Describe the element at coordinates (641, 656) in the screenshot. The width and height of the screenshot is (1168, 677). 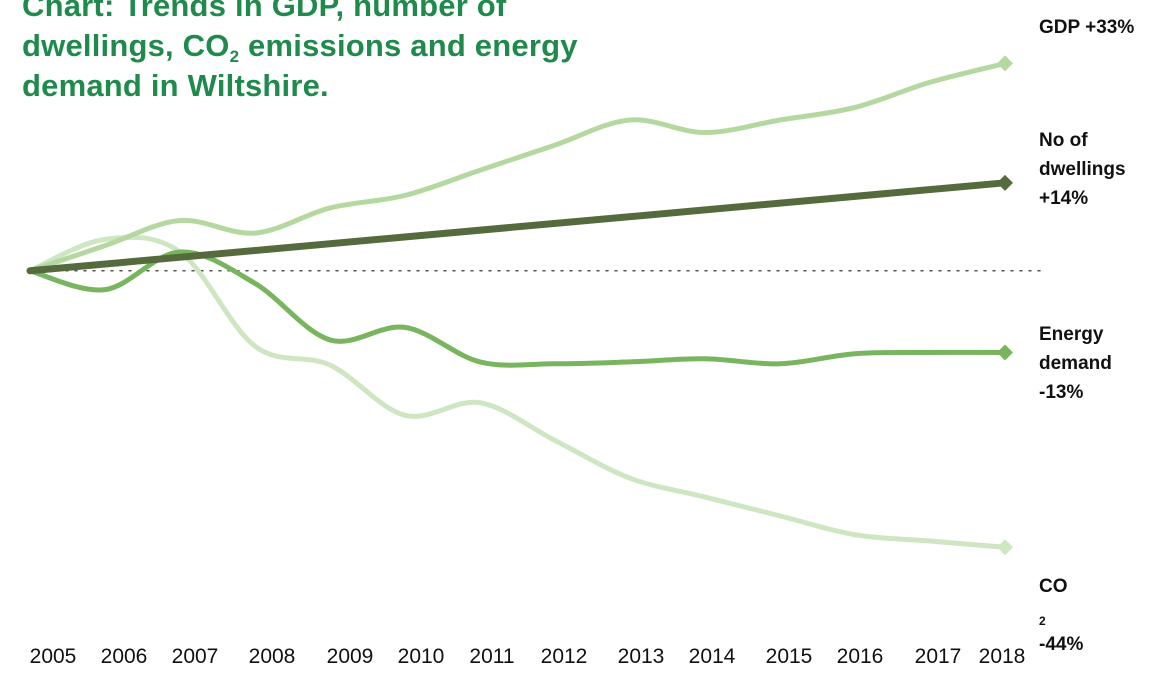
I see `x-tick-2013: 2013` at that location.